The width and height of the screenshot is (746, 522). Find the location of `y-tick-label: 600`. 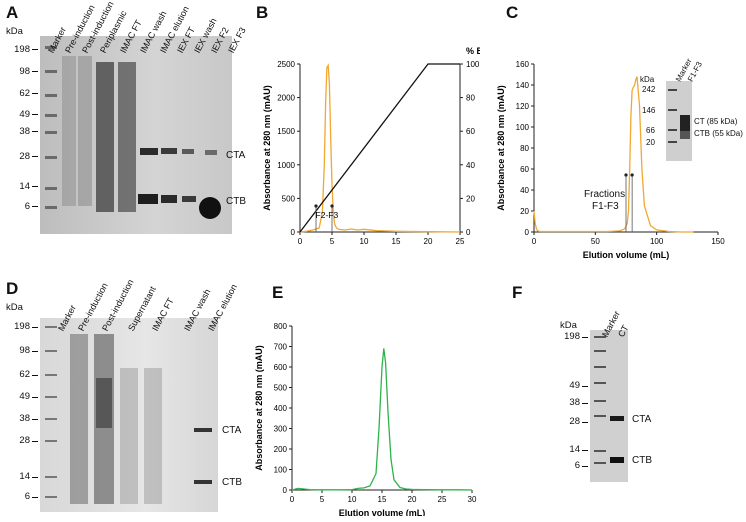

y-tick-label: 600 is located at coordinates (281, 367).